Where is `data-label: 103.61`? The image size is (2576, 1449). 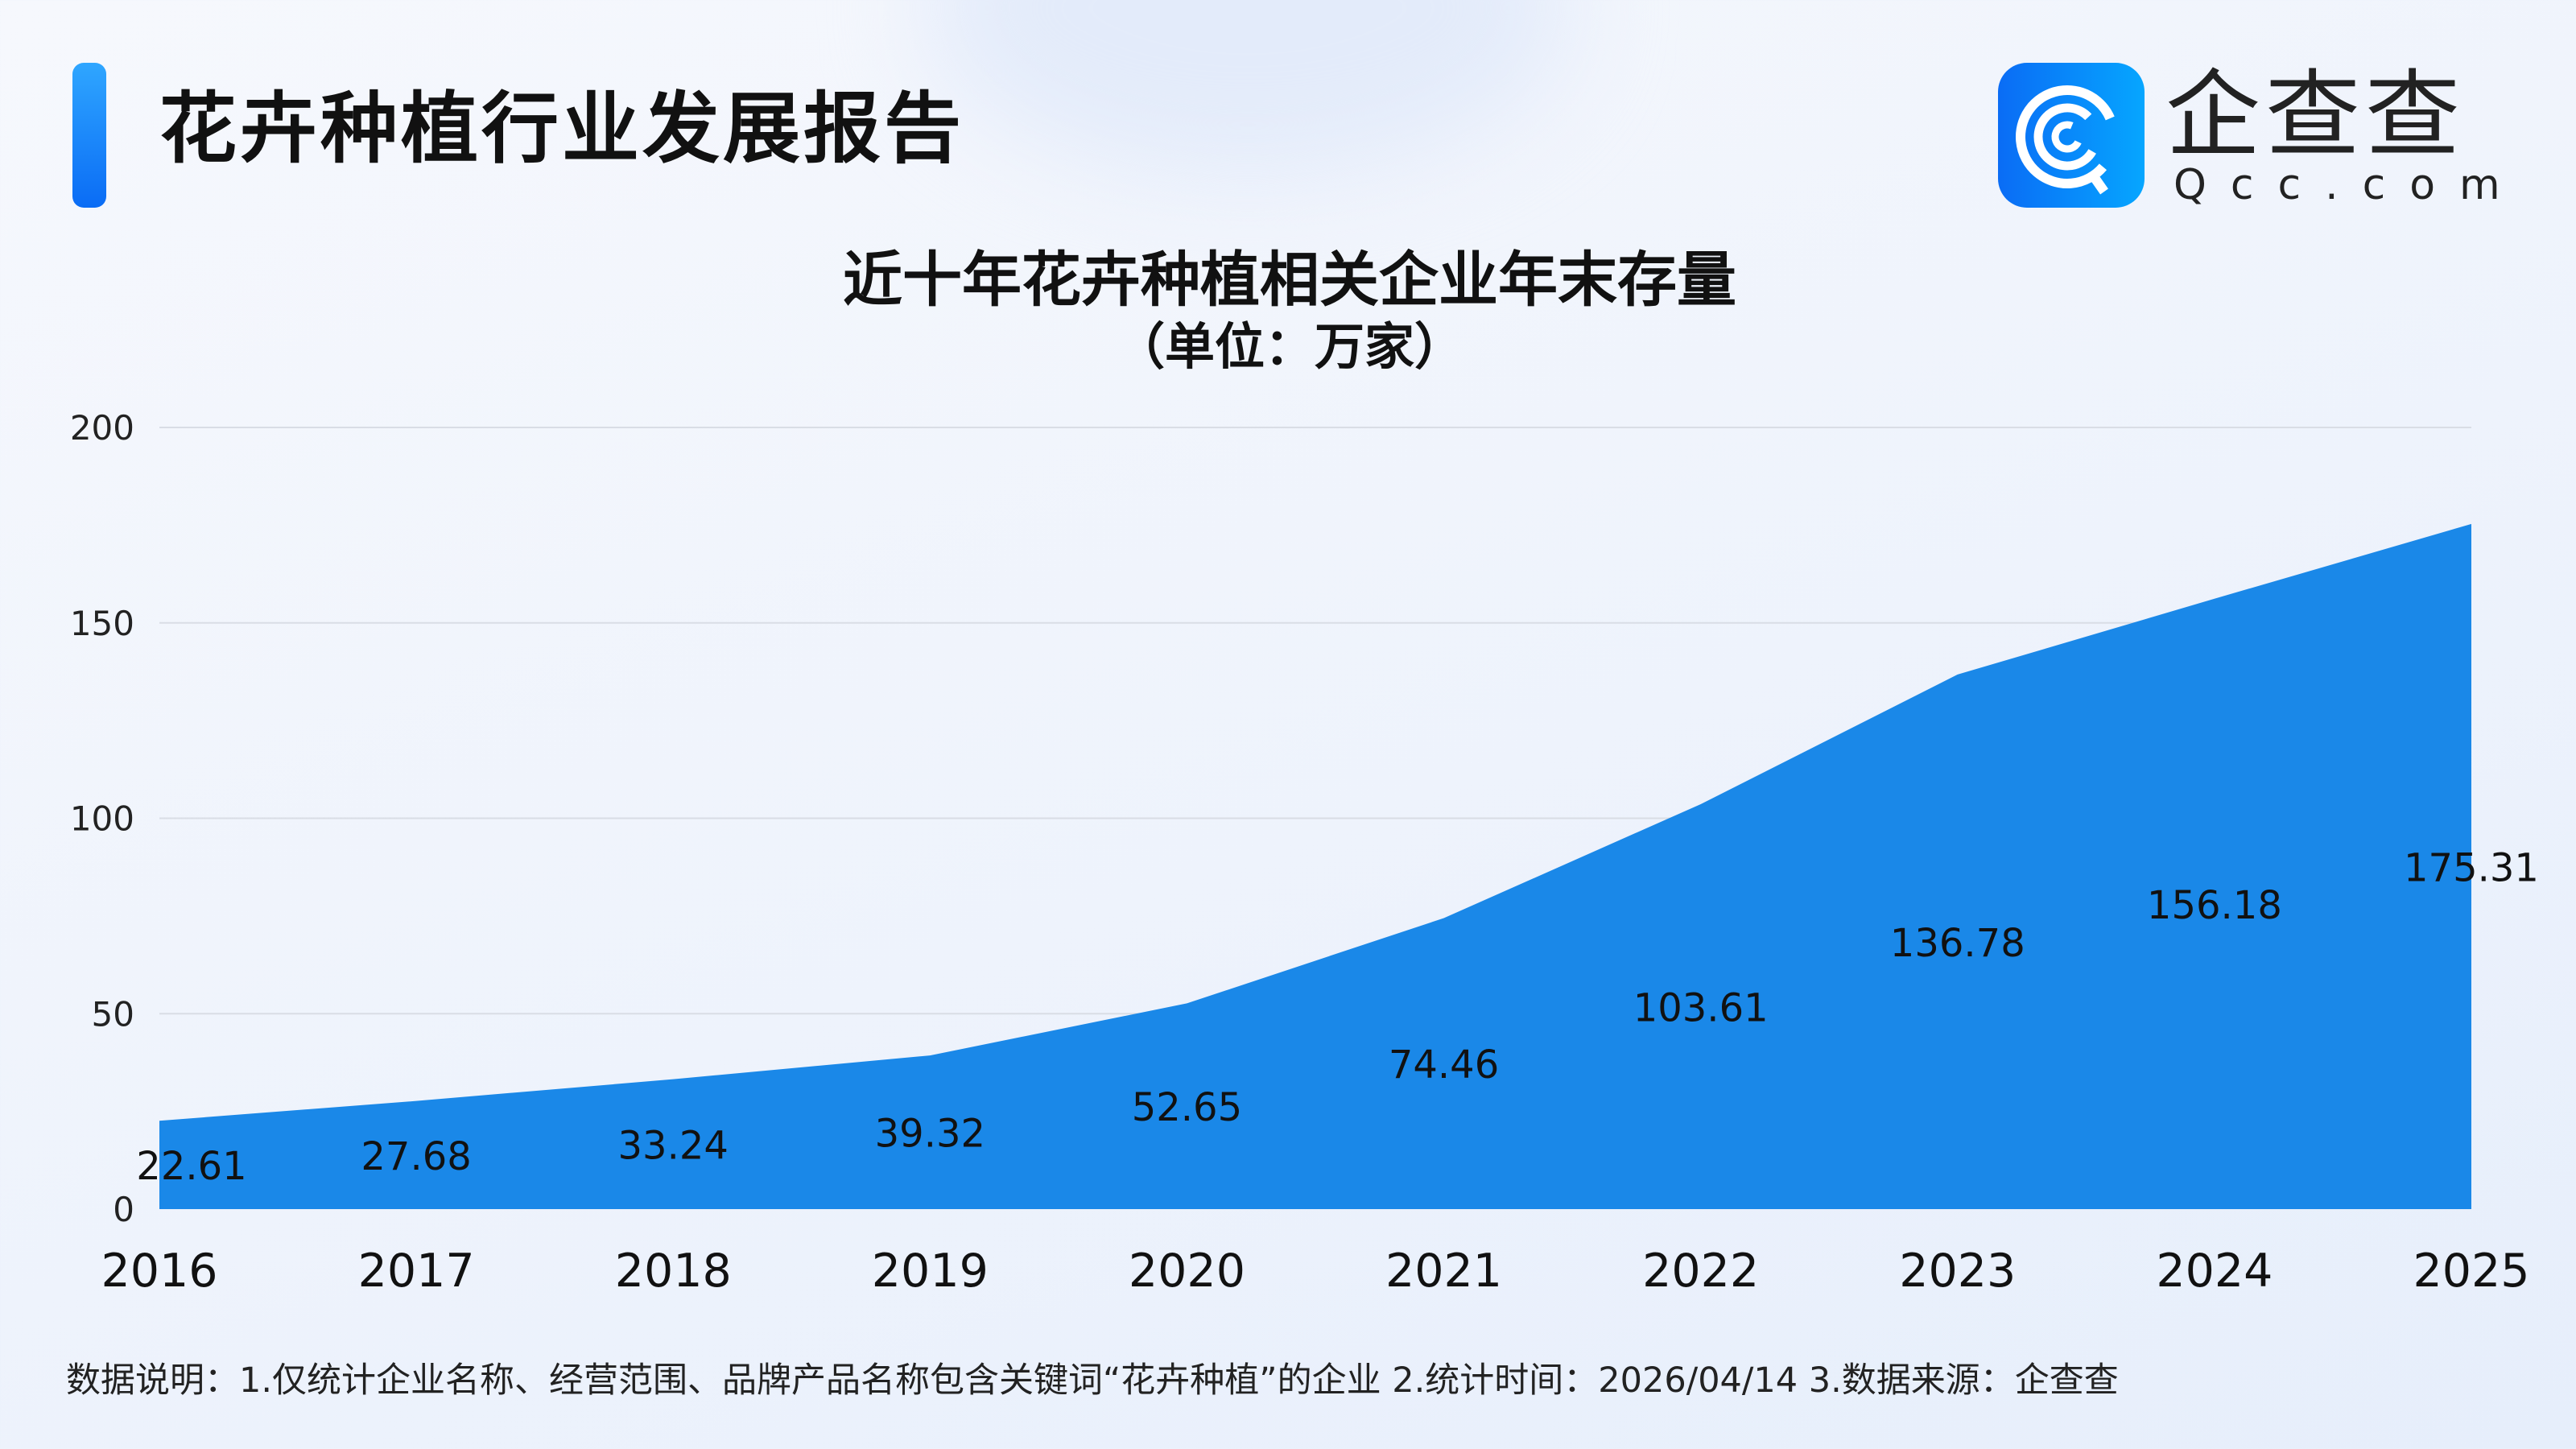
data-label: 103.61 is located at coordinates (1701, 1007).